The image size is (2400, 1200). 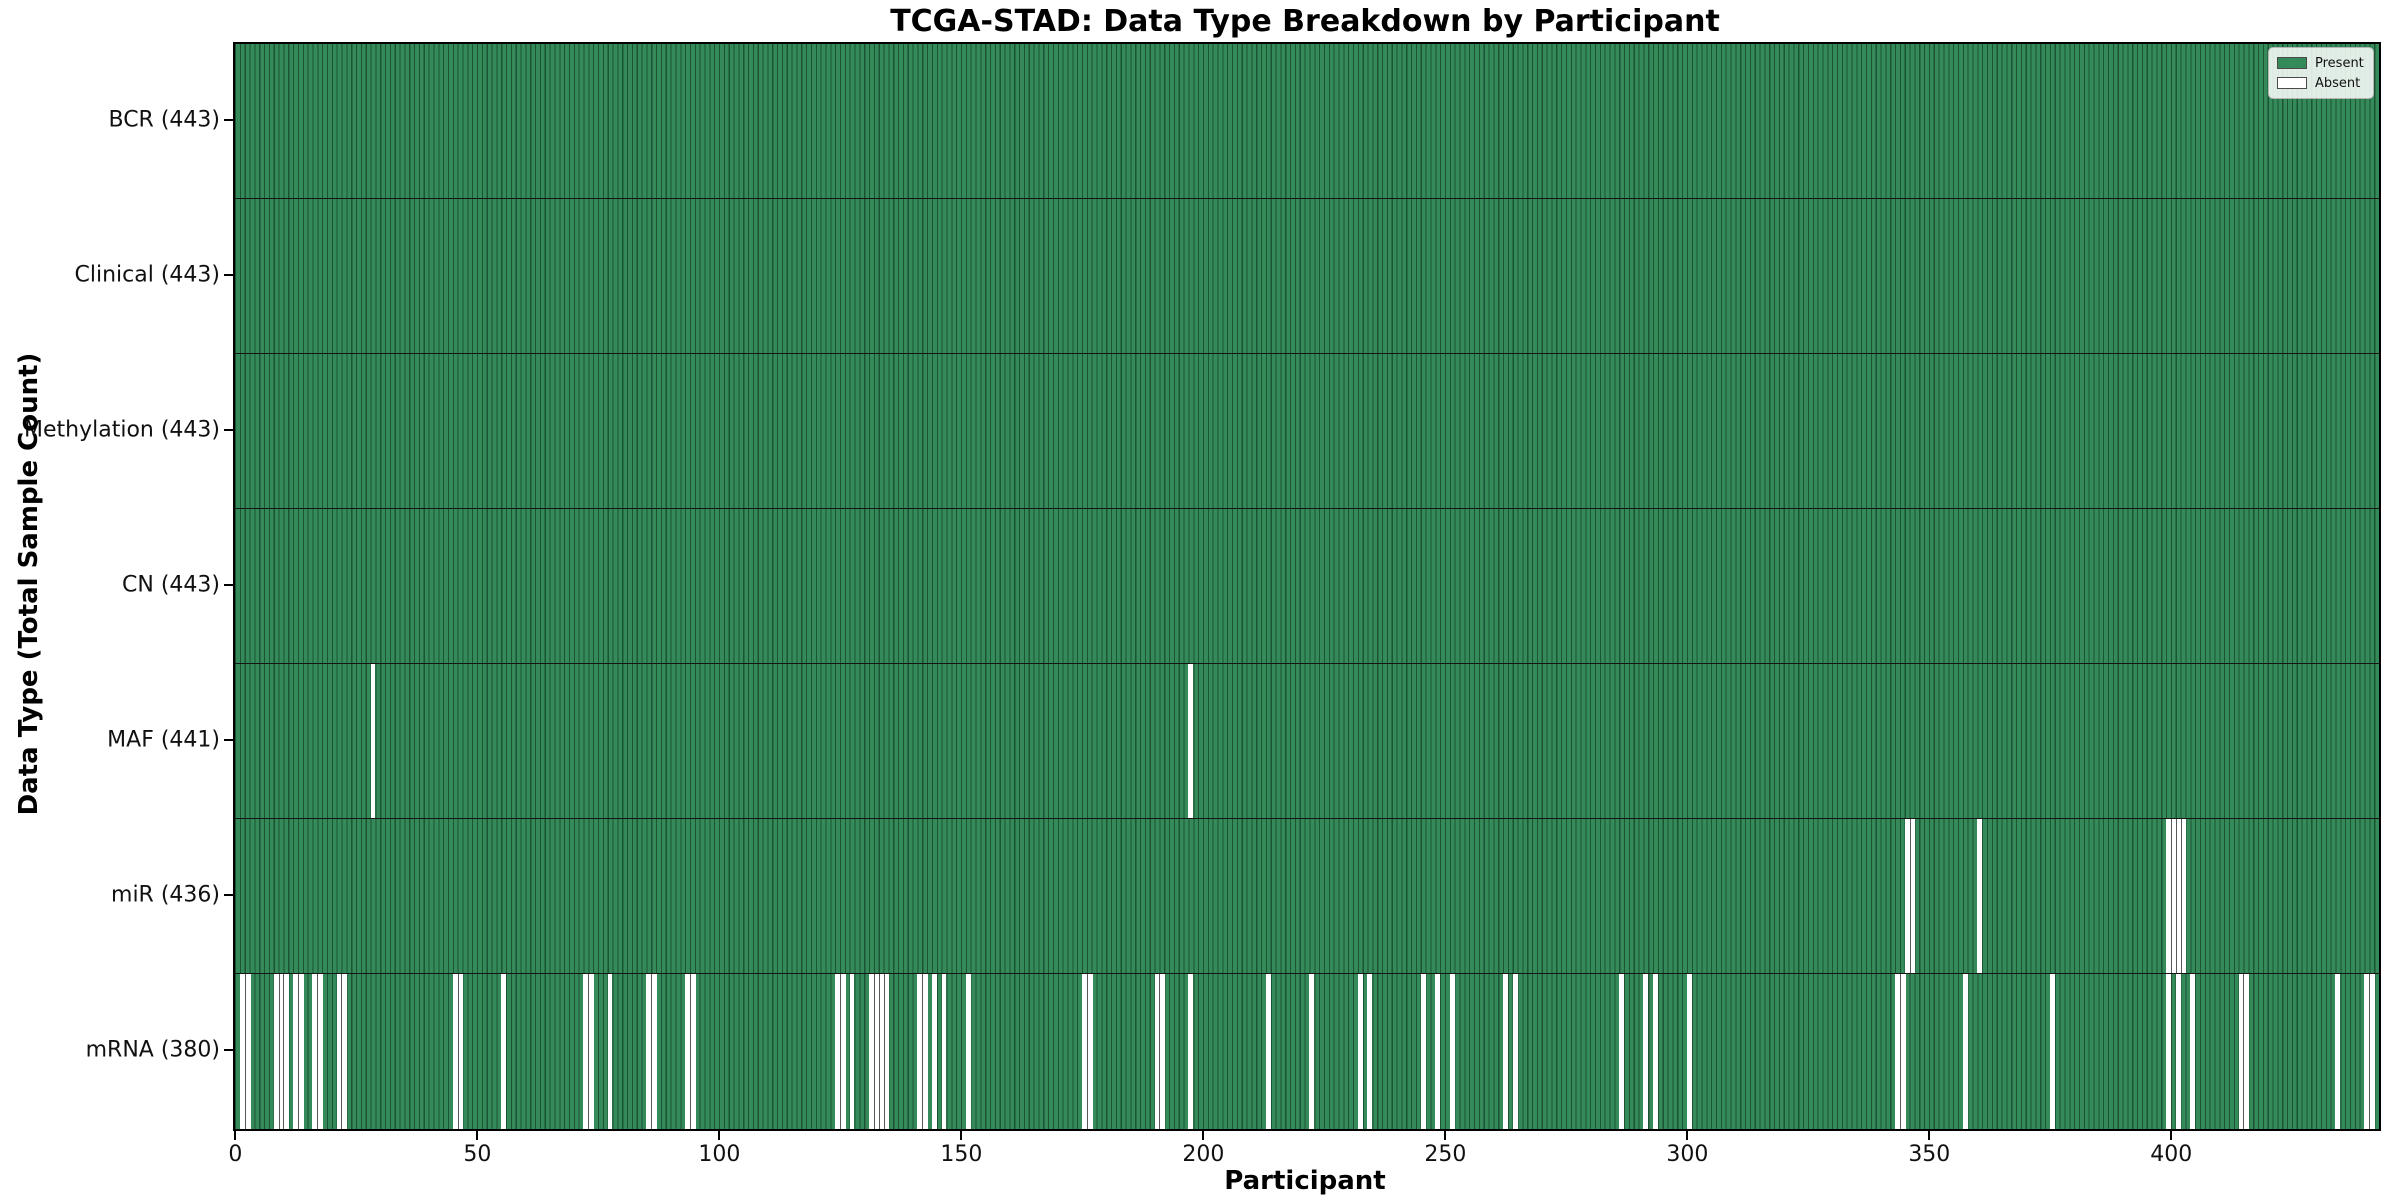 What do you see at coordinates (477, 1154) in the screenshot?
I see `x-tick-label: 50` at bounding box center [477, 1154].